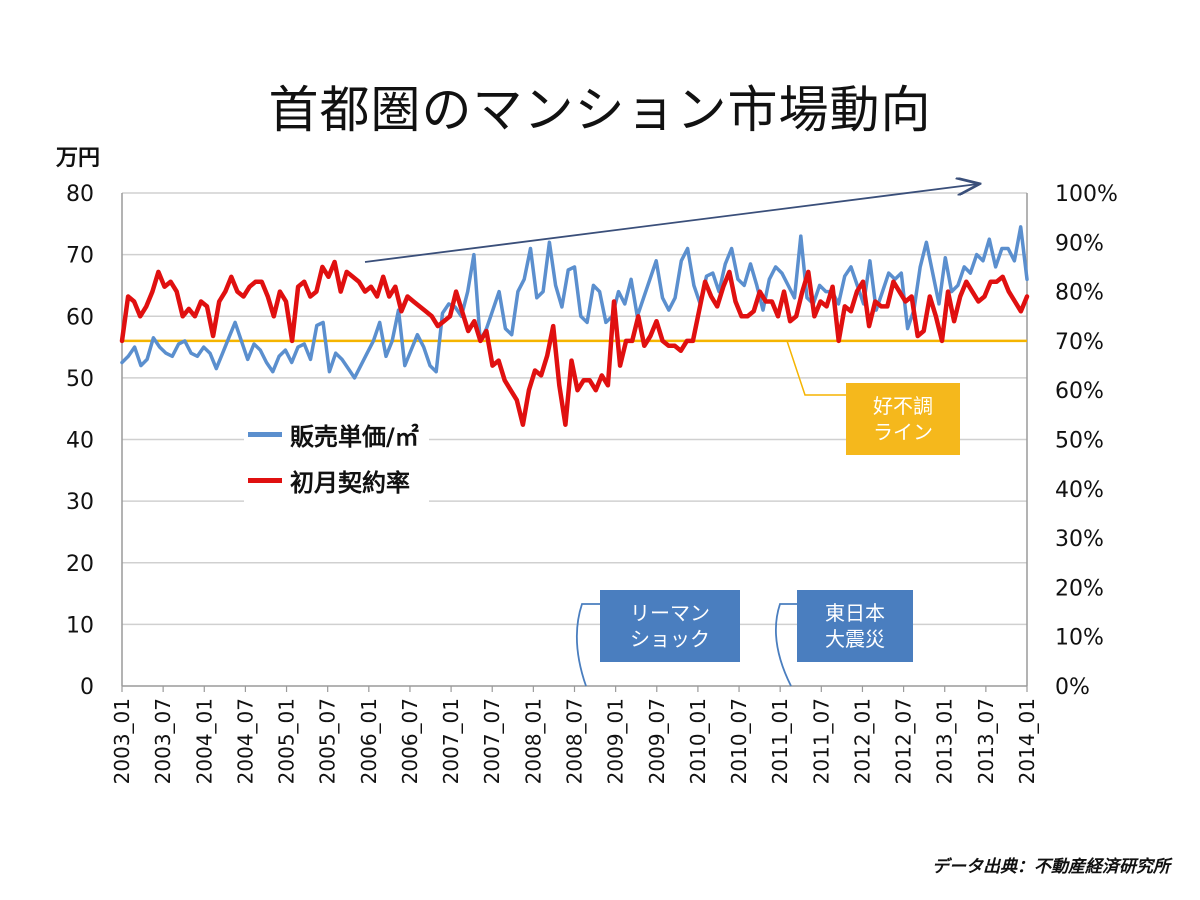 Image resolution: width=1200 pixels, height=900 pixels. I want to click on left-axis-unit: 万円, so click(78, 158).